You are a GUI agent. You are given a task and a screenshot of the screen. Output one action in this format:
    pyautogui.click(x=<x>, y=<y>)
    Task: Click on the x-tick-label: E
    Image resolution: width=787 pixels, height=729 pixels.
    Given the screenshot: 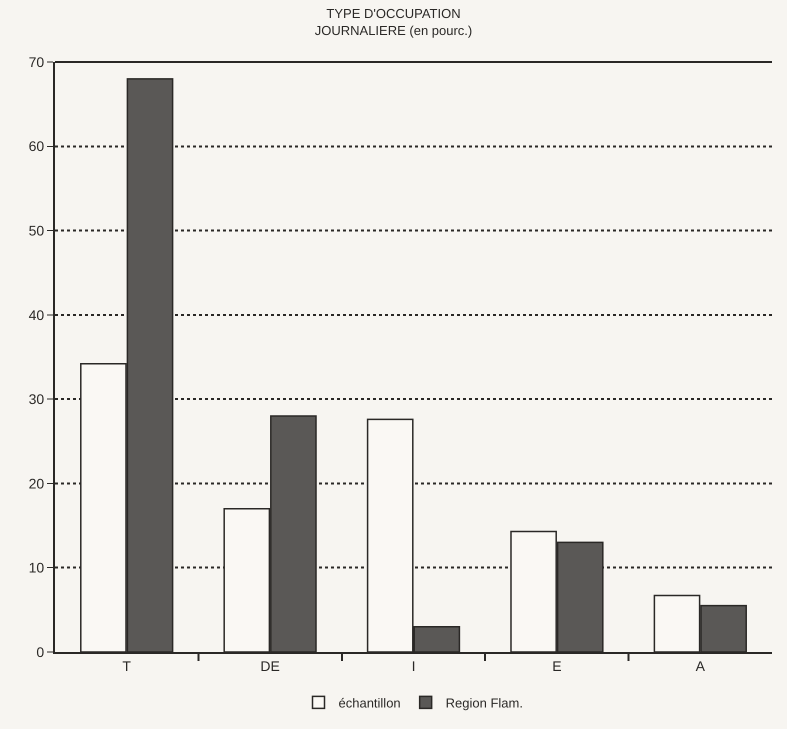 What is the action you would take?
    pyautogui.click(x=557, y=666)
    